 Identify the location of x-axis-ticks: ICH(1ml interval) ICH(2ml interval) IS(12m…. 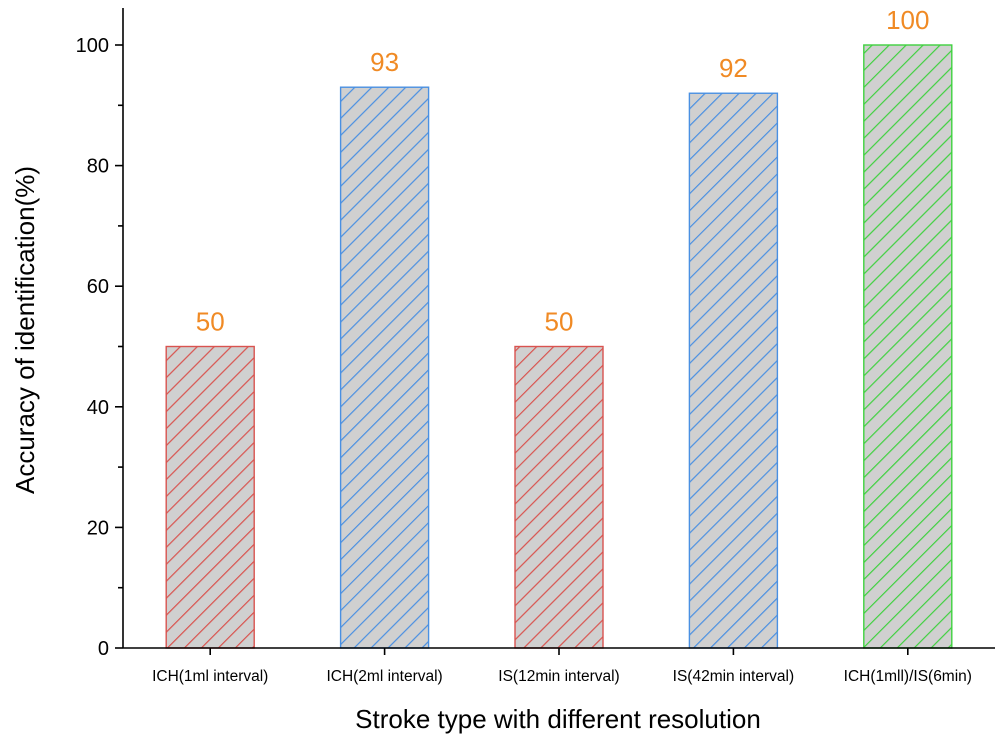
(562, 666).